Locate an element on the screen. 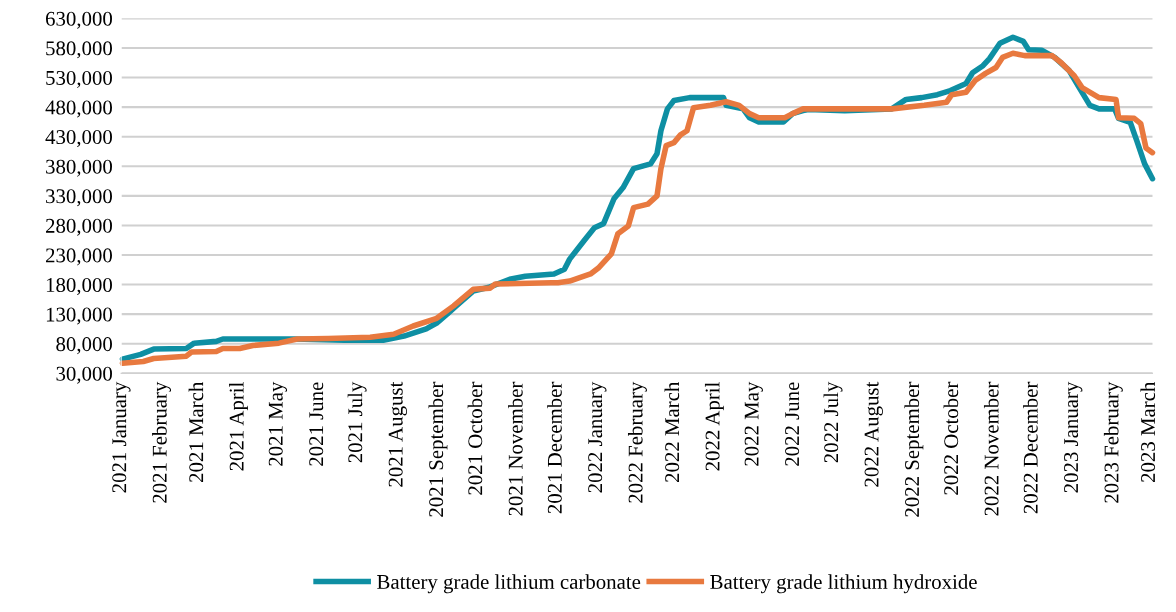 Image resolution: width=1176 pixels, height=612 pixels. x-tick-label: 2022 April is located at coordinates (714, 426).